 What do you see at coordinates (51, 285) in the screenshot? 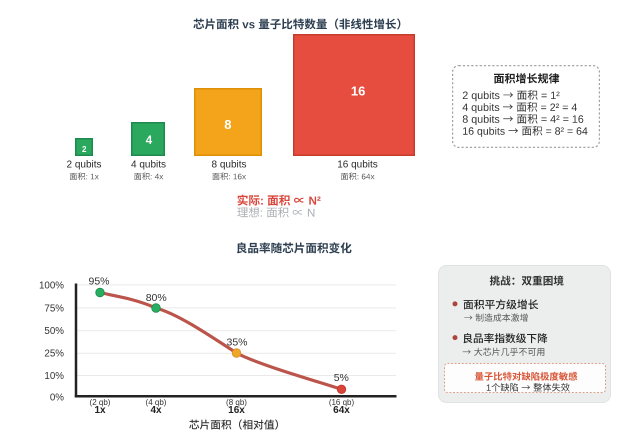
I see `svg-text: 100%` at bounding box center [51, 285].